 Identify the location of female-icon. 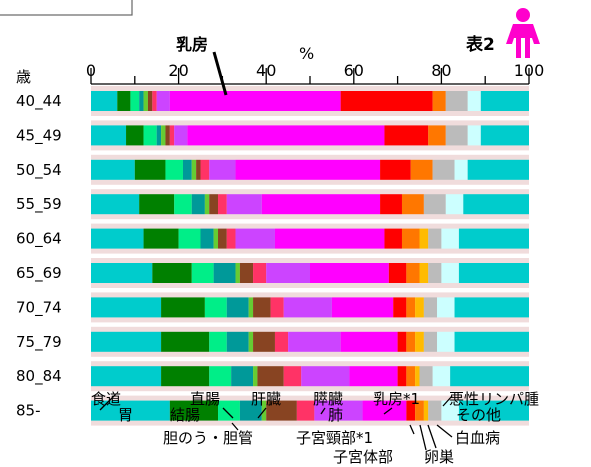
(523, 33).